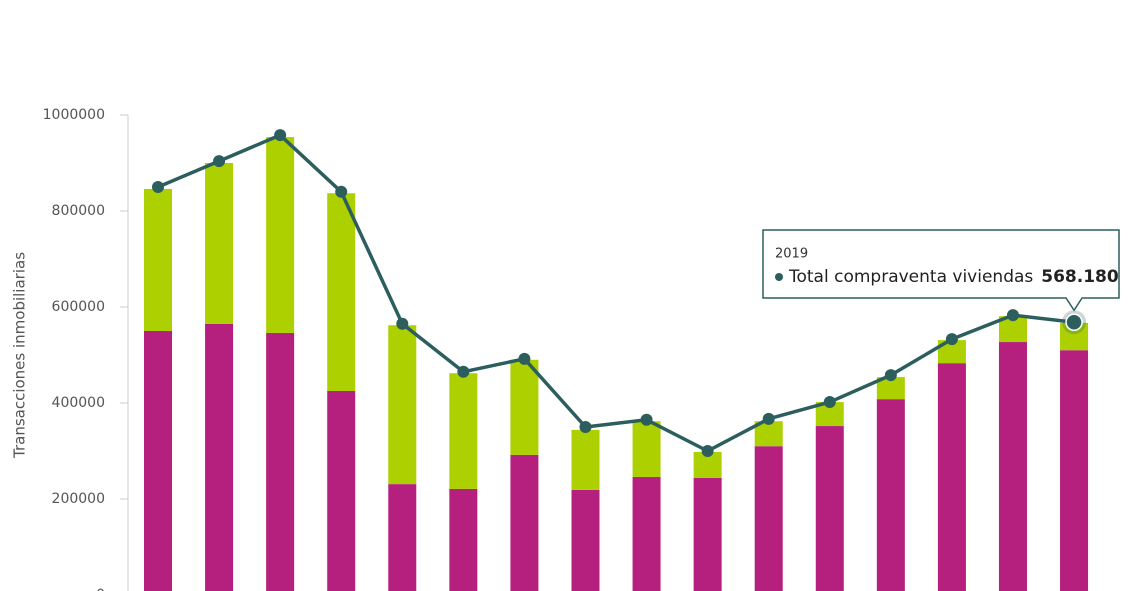  I want to click on tooltip-bullet, so click(779, 277).